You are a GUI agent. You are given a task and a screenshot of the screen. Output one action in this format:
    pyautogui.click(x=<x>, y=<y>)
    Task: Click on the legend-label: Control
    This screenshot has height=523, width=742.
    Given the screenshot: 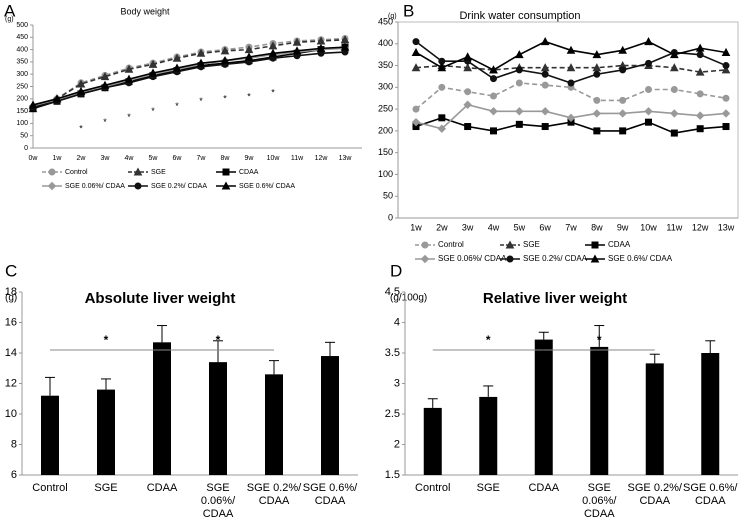 What is the action you would take?
    pyautogui.click(x=76, y=172)
    